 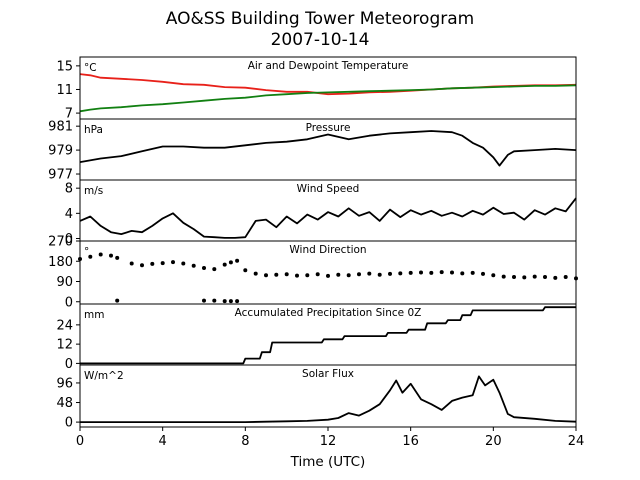 I want to click on y-tick-label: 7, so click(x=69, y=114).